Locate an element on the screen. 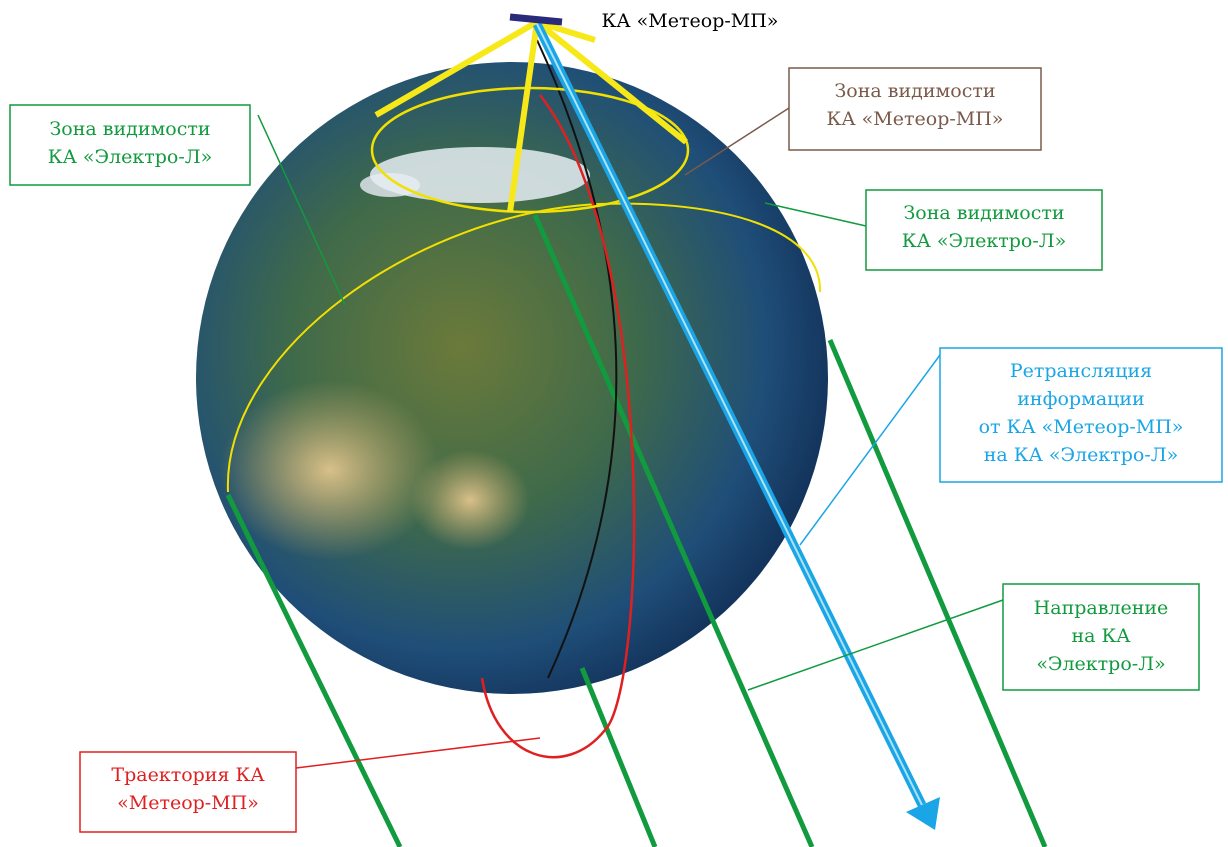 The image size is (1228, 847). callout-text: КА «Метеор-МП» is located at coordinates (915, 119).